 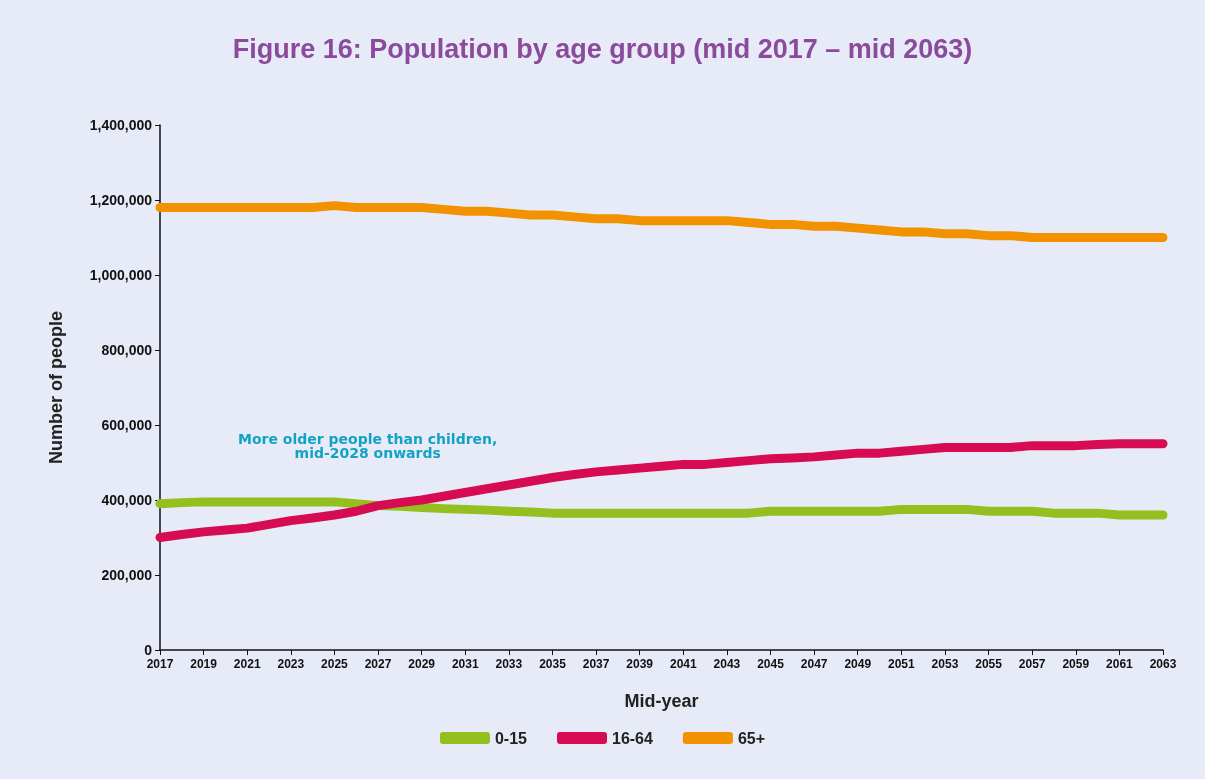 I want to click on x-tick-label: 2063, so click(x=1163, y=664).